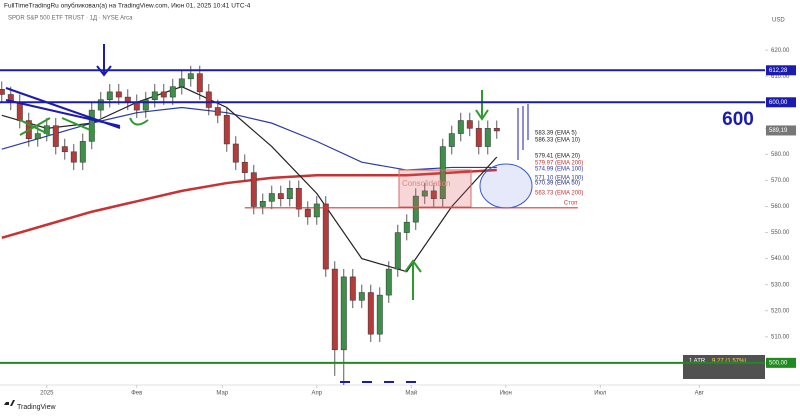  I want to click on x-tick-label: 2025, so click(47, 394).